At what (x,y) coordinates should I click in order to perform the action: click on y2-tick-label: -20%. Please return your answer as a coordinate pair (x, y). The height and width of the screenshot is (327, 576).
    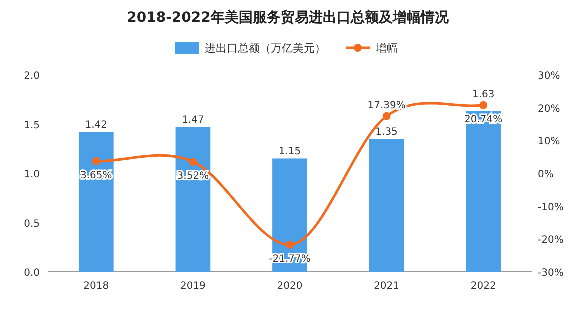
    Looking at the image, I should click on (551, 240).